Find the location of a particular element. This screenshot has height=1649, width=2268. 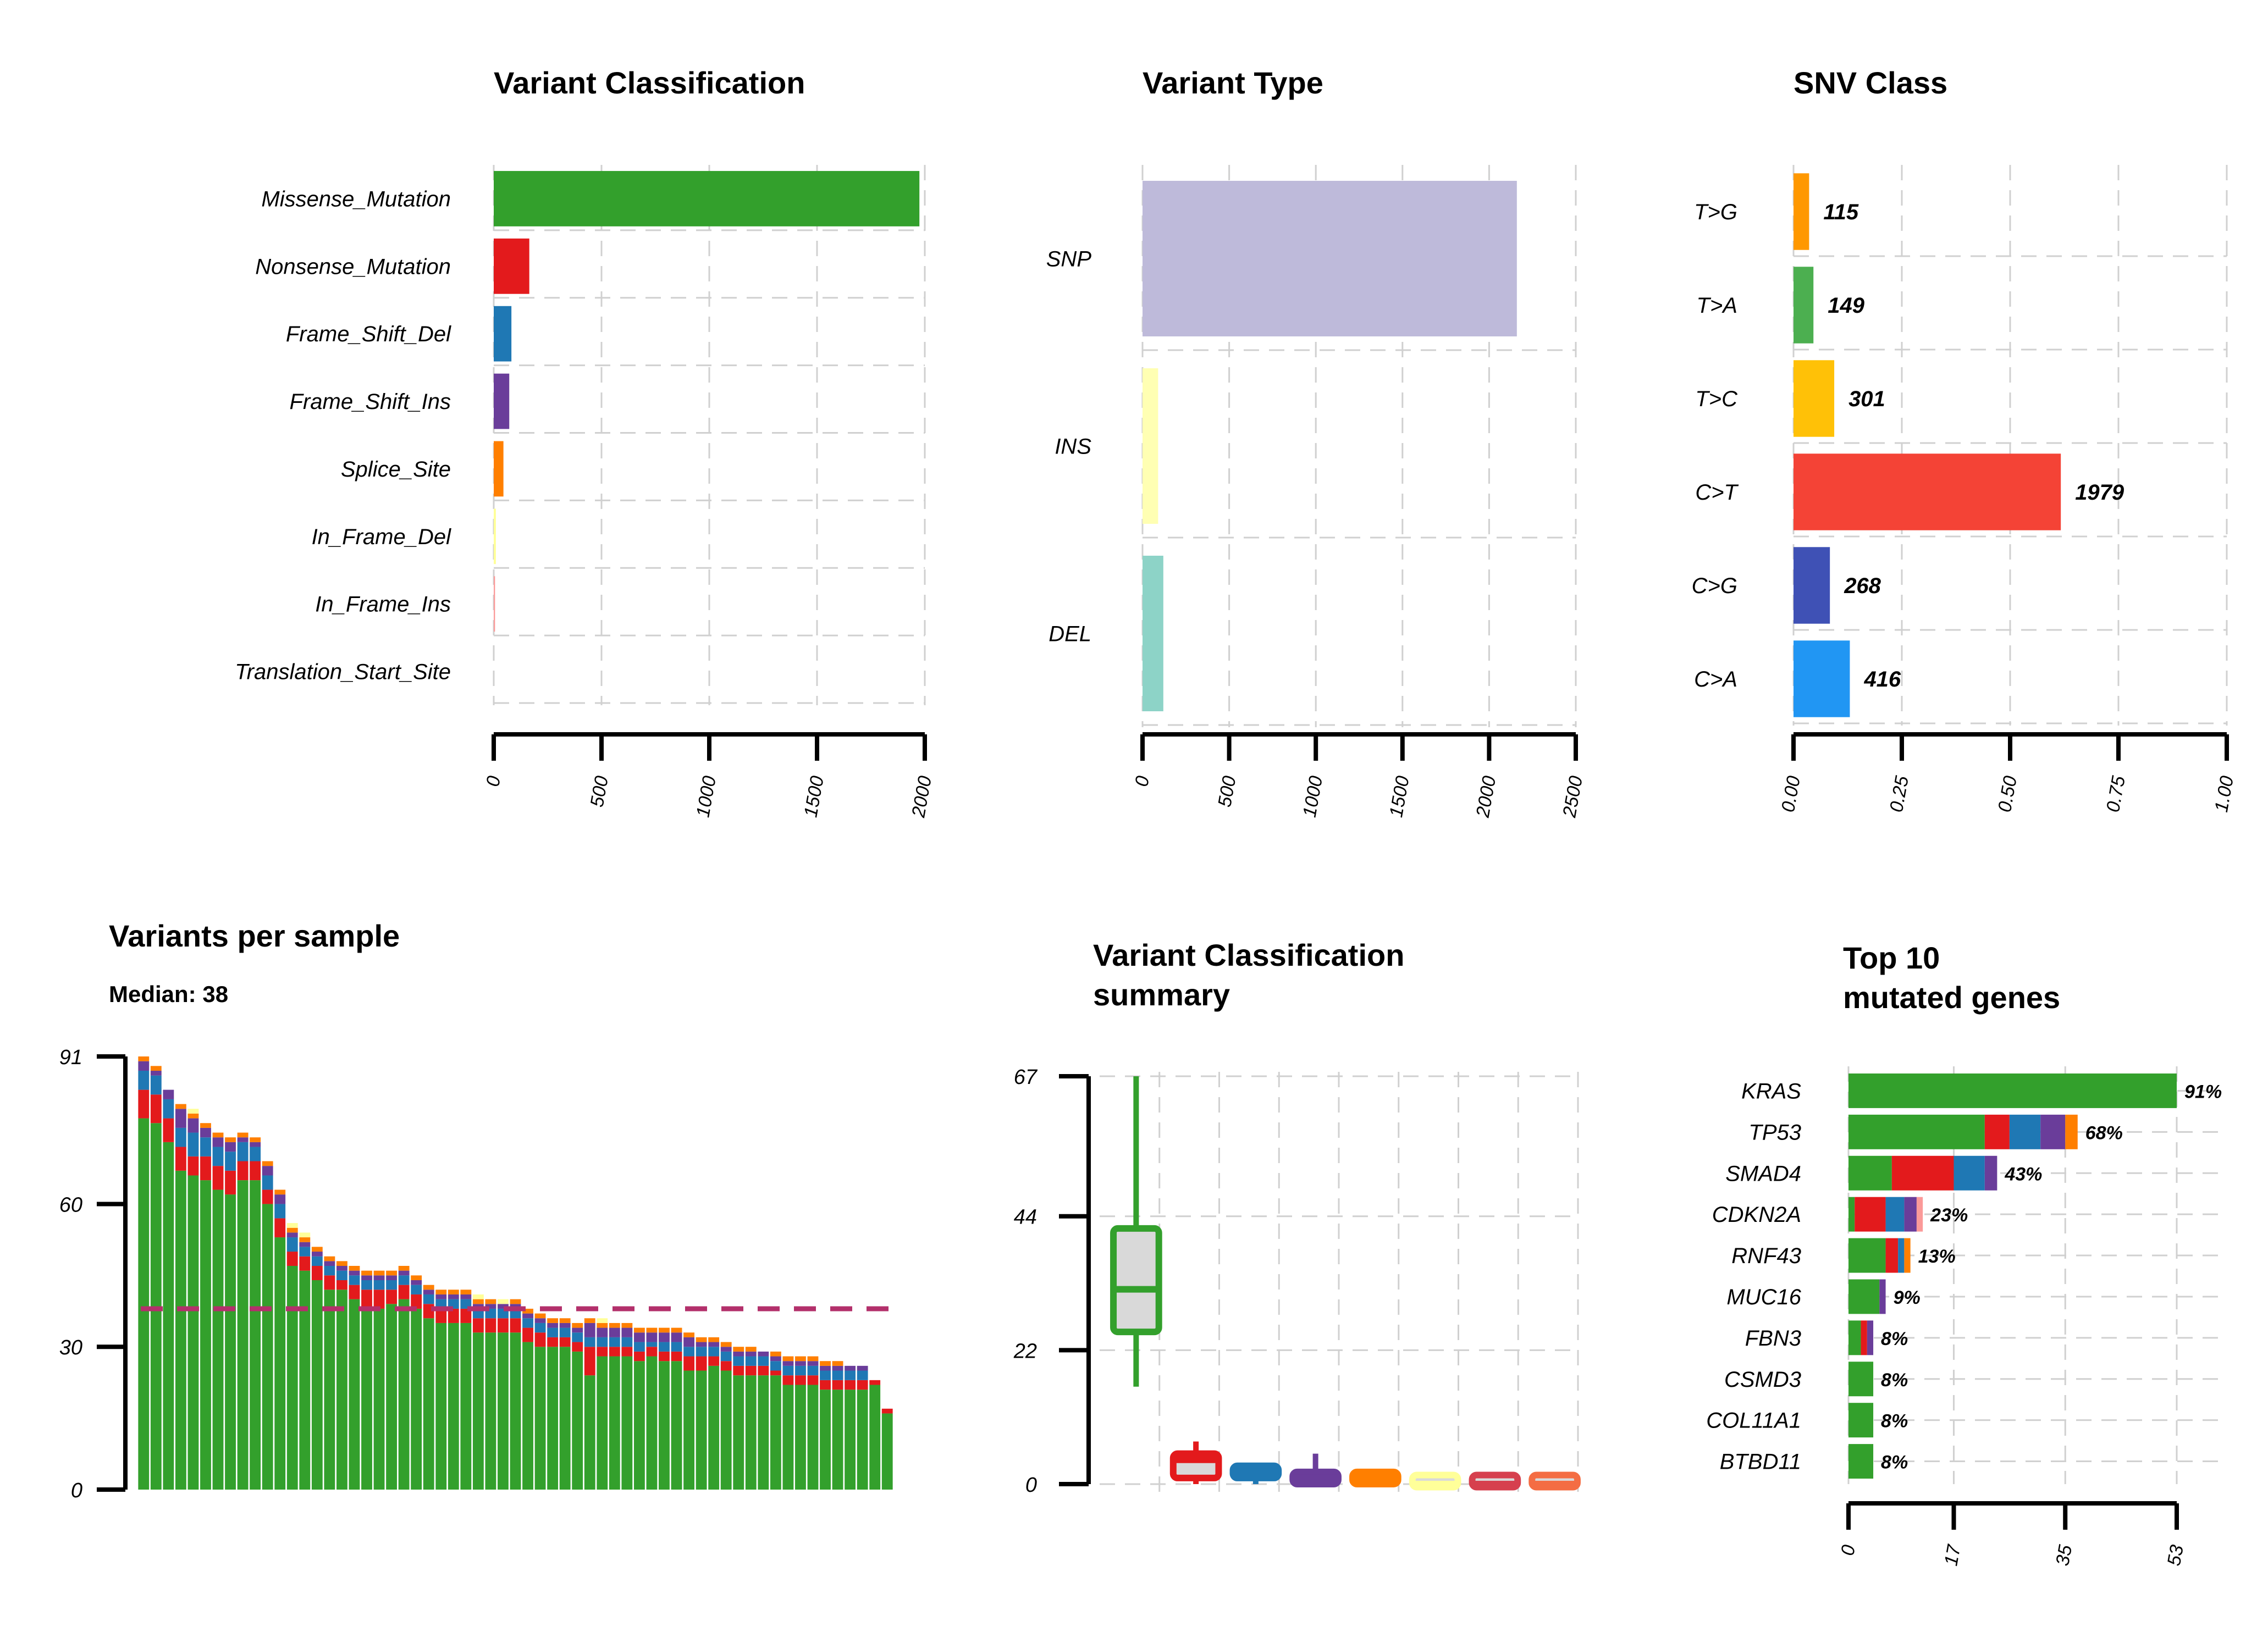

x-tick-label: 2500 is located at coordinates (1573, 797).